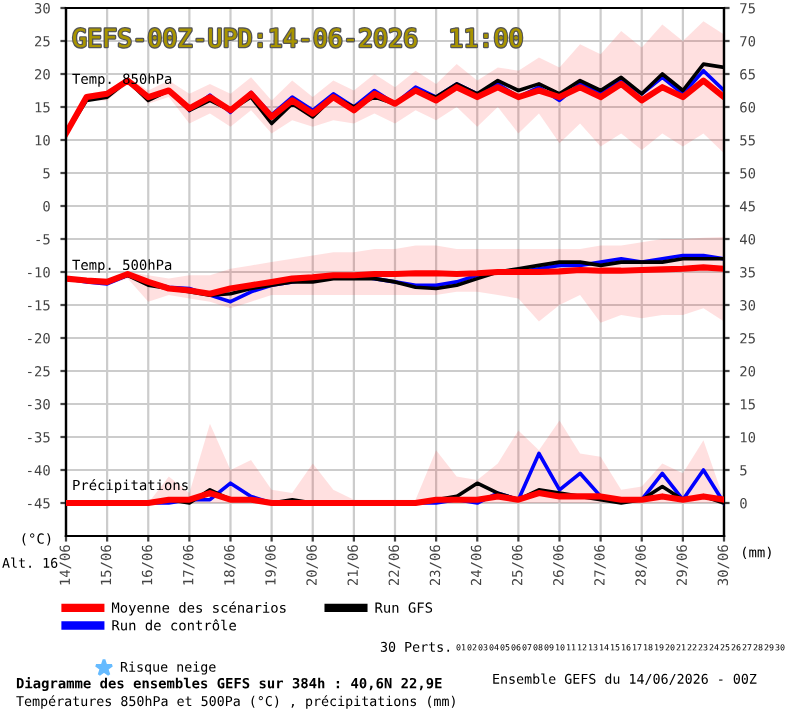 The image size is (790, 710). What do you see at coordinates (297, 38) in the screenshot?
I see `text: GEFS-00Z-UPD:14-06-2026 11:00` at bounding box center [297, 38].